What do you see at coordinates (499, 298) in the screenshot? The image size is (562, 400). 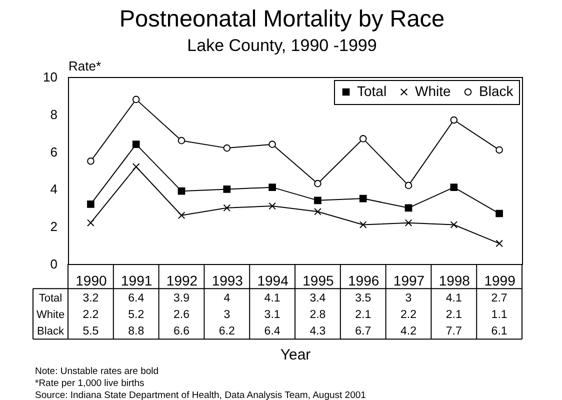 I see `data-label: 2.7` at bounding box center [499, 298].